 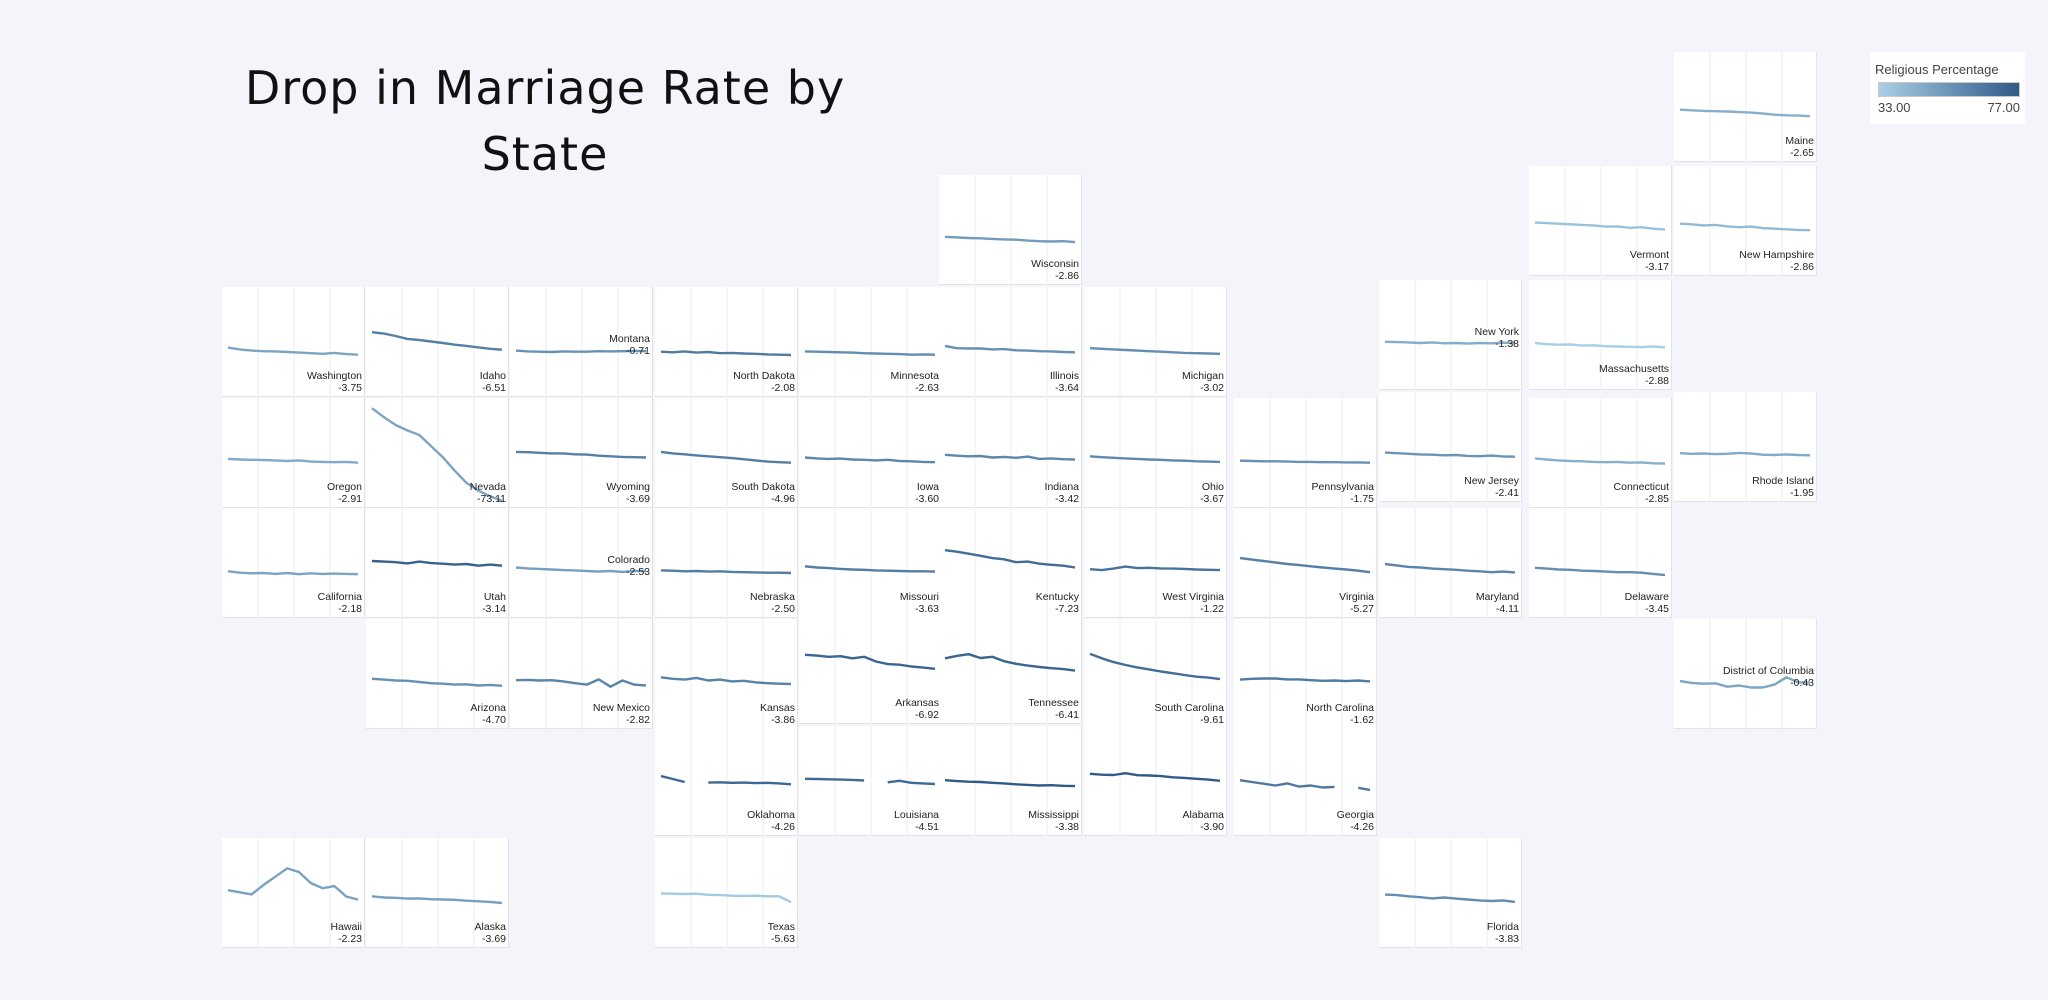 I want to click on state-name: Hawaii, so click(x=346, y=927).